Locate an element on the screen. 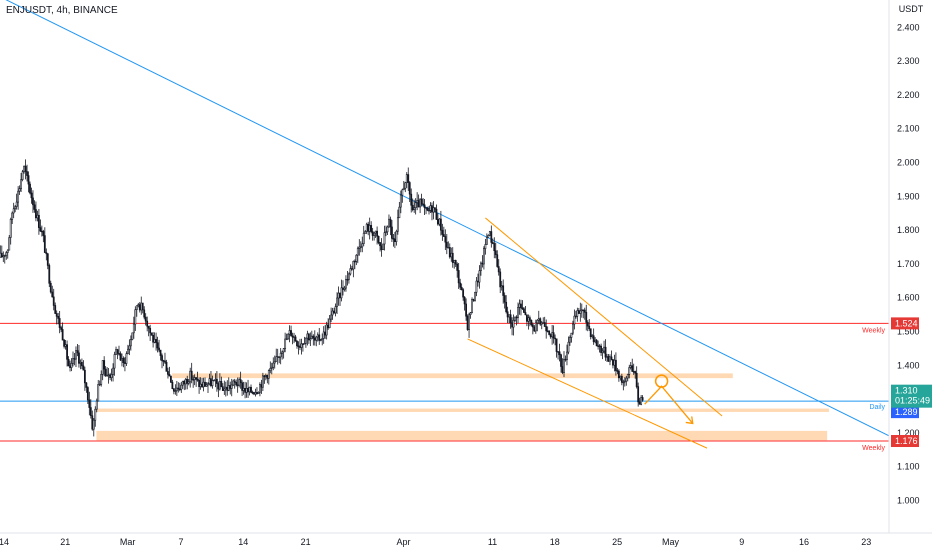  supply-demand-zones is located at coordinates (462, 407).